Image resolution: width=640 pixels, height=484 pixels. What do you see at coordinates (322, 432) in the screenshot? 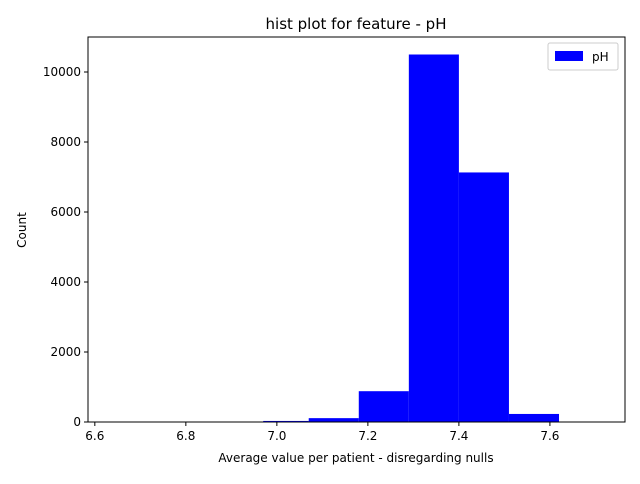
I see `x-axis: 6.6 6.8 7.0 7.2 7.4 7.6` at bounding box center [322, 432].